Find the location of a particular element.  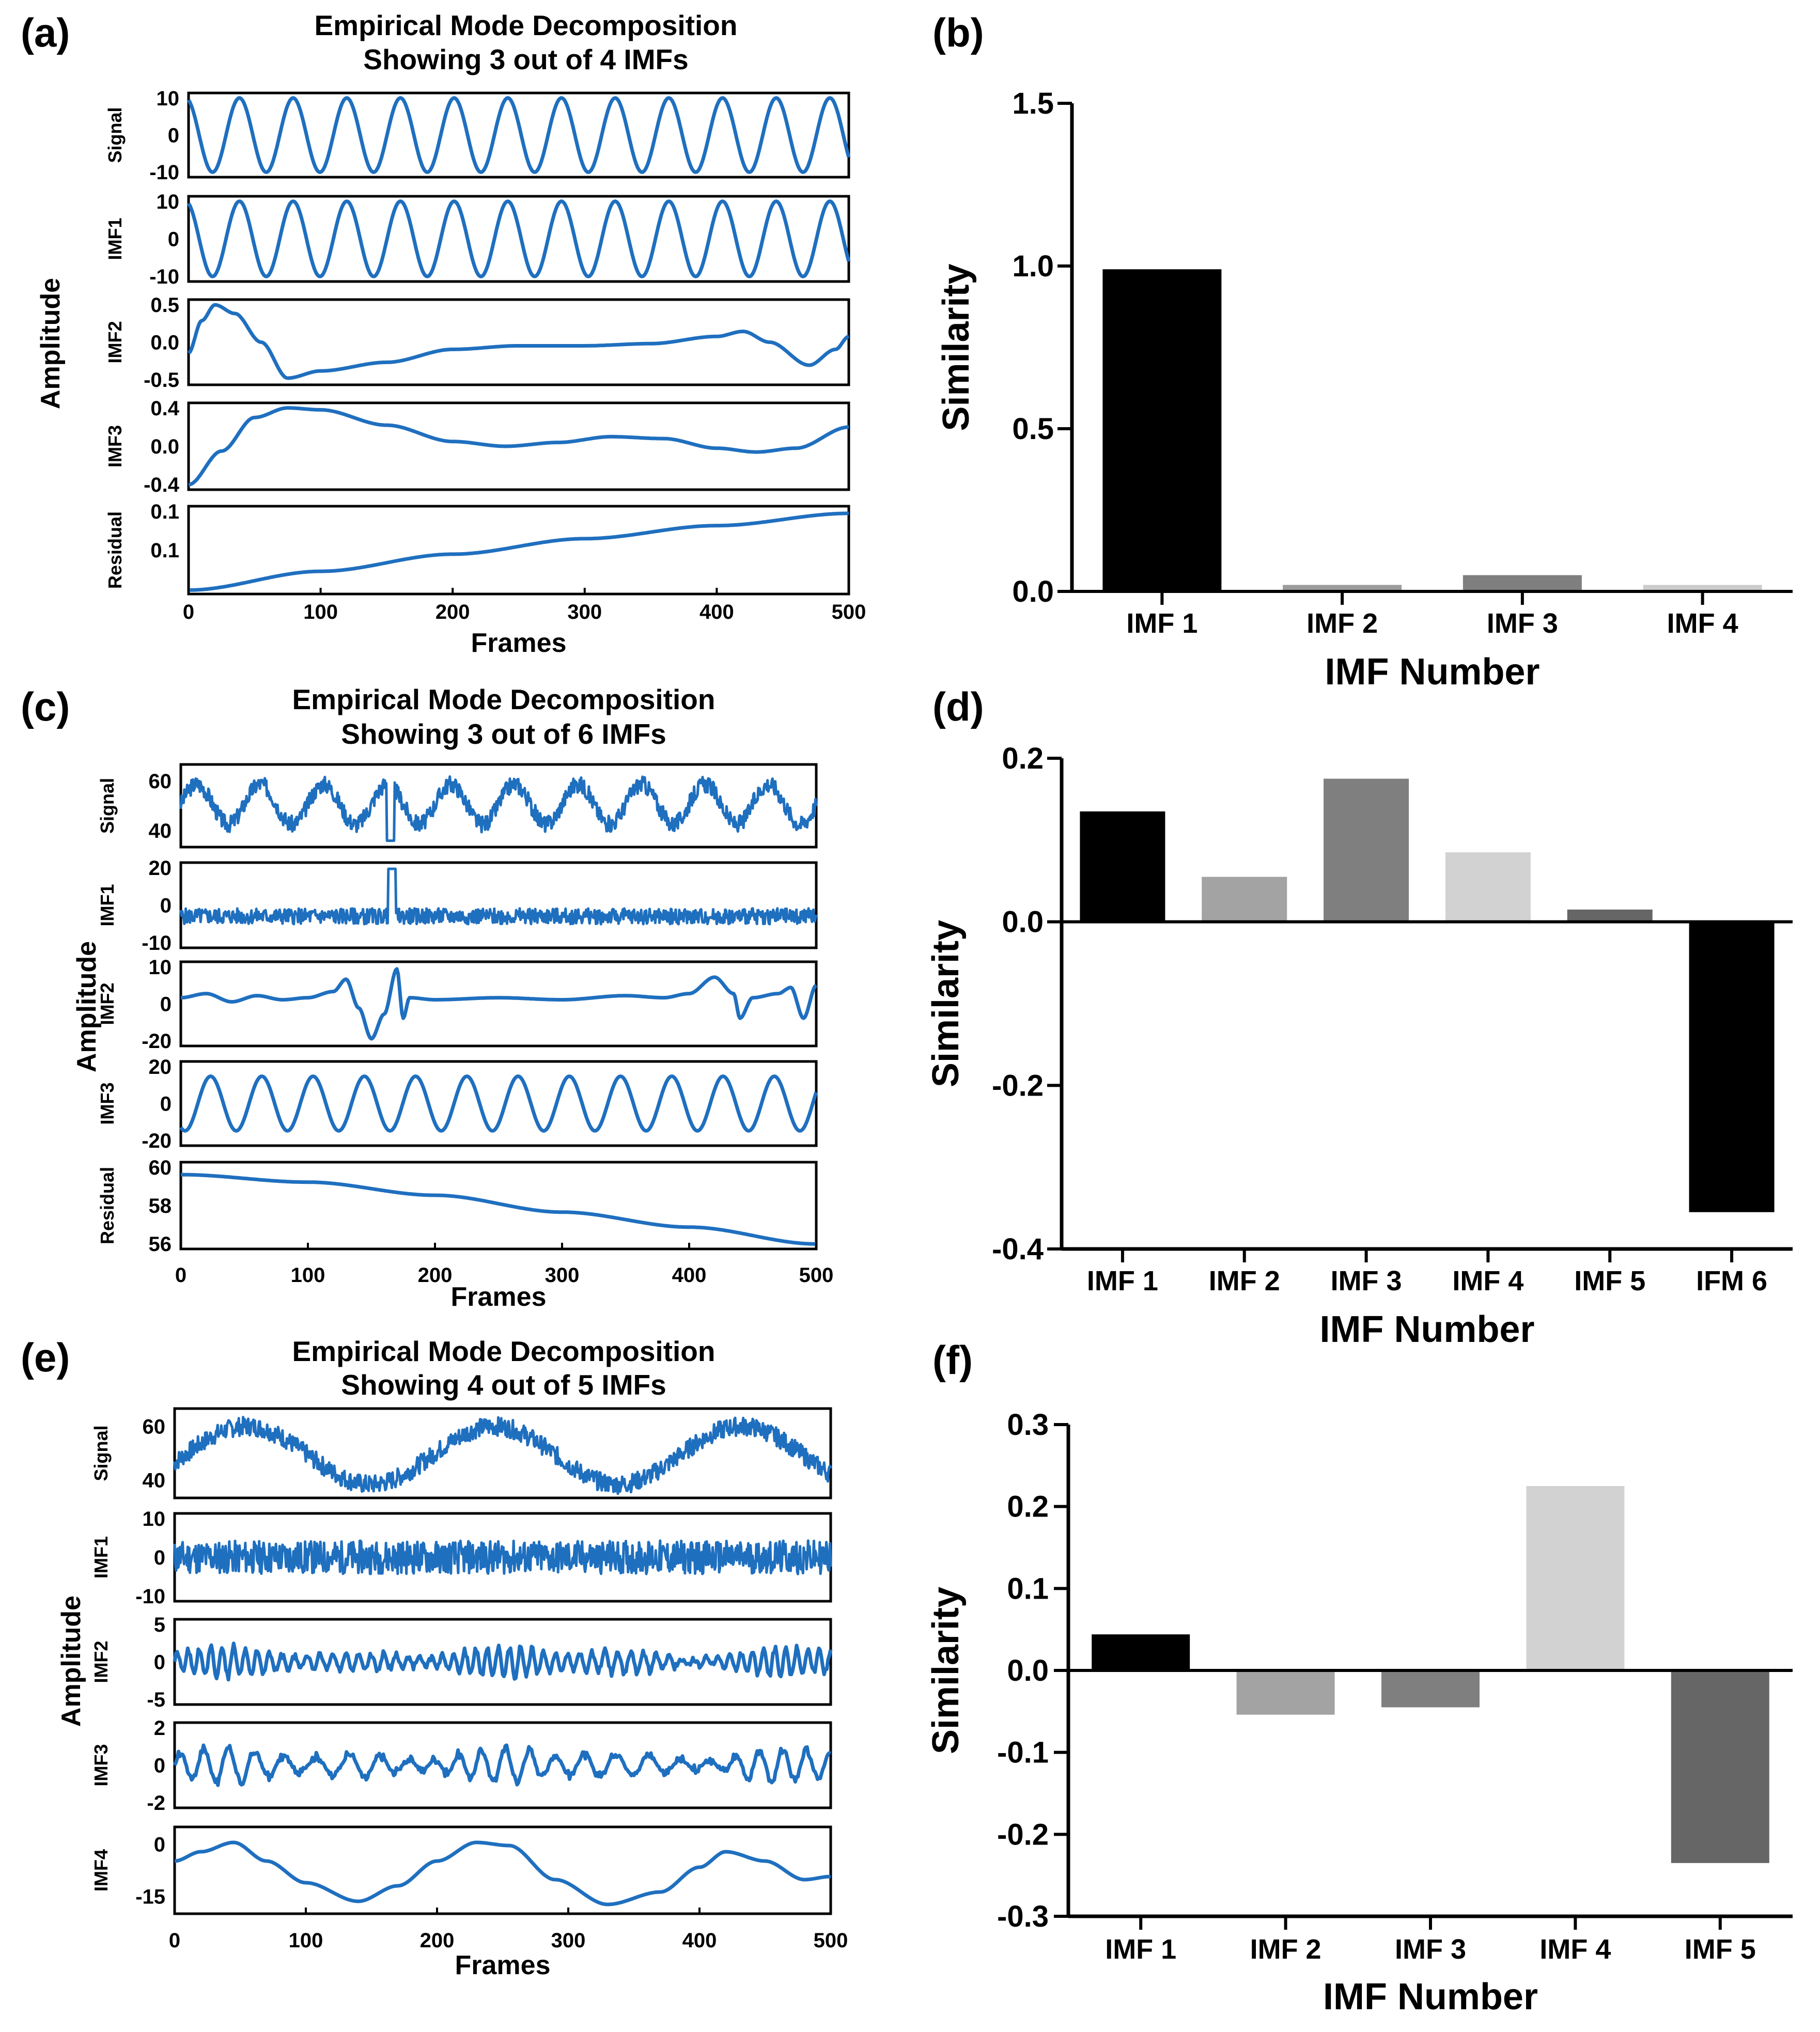

x-tick-label: 500 is located at coordinates (816, 1275).